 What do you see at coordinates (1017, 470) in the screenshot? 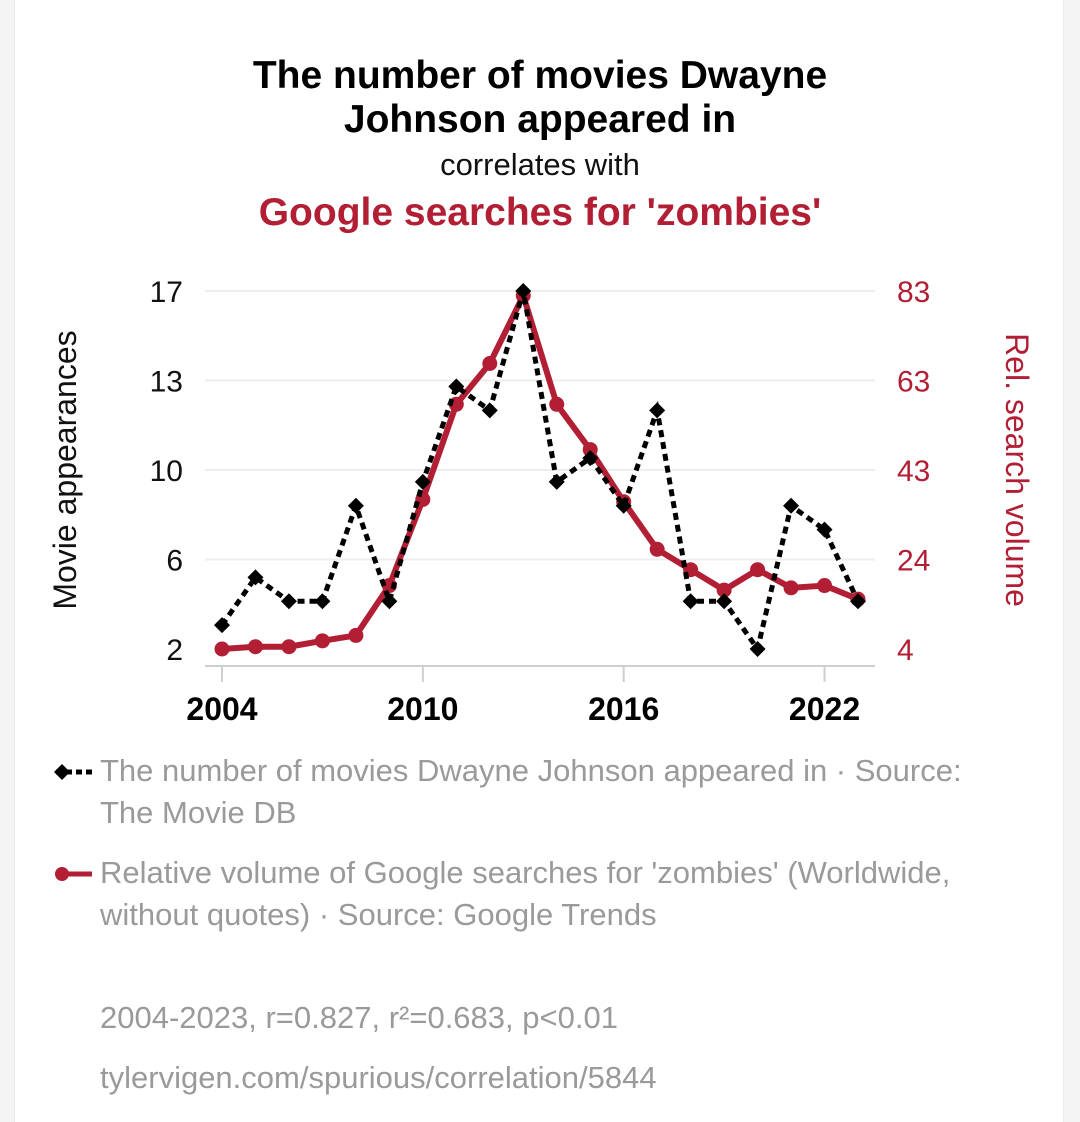
I see `right-axis-title: Rel. search volume` at bounding box center [1017, 470].